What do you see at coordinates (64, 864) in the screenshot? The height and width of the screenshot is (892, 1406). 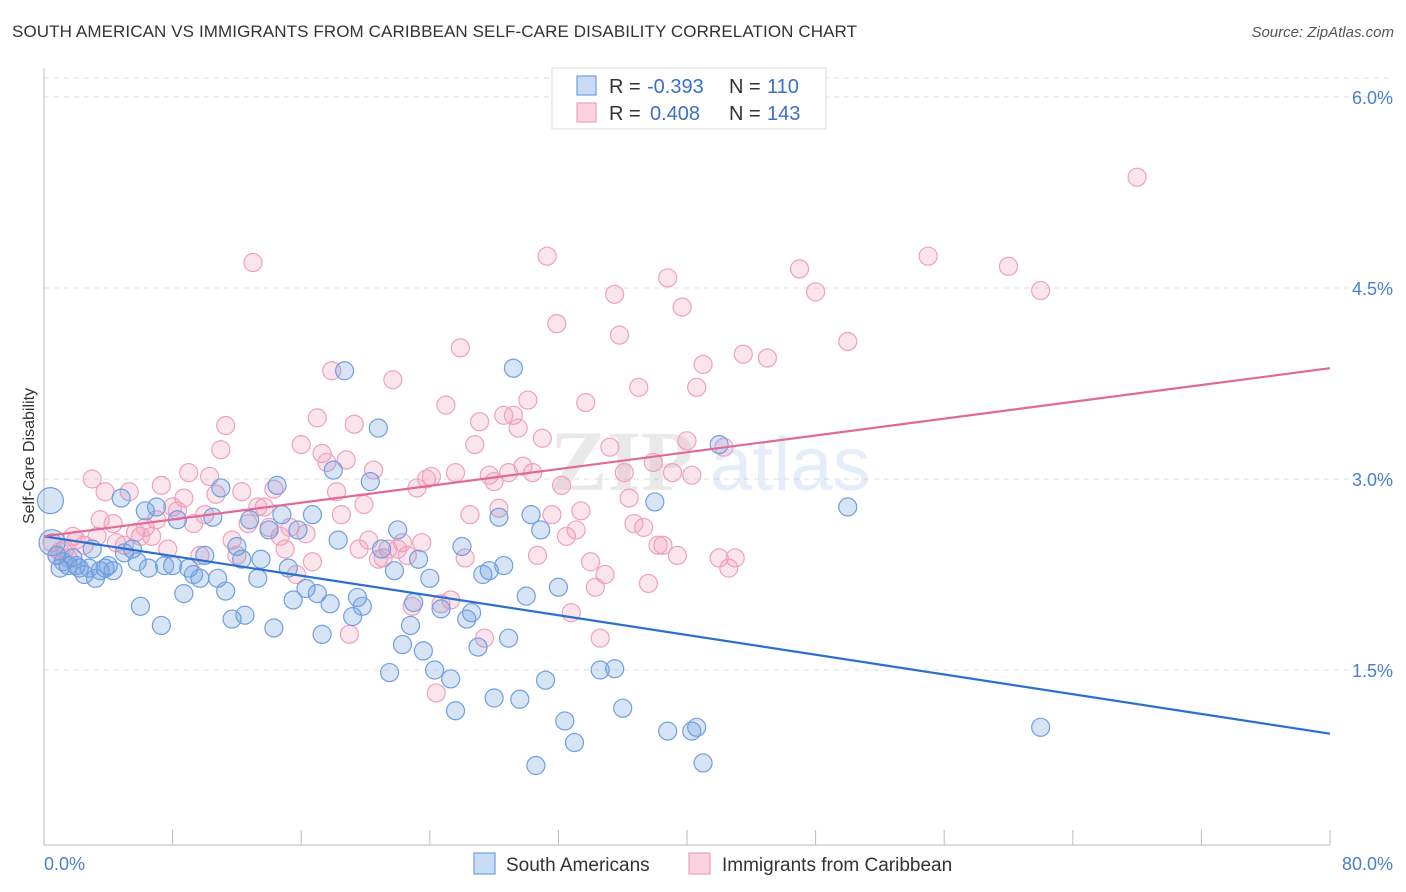 I see `x-tick-label-min: 0.0%` at bounding box center [64, 864].